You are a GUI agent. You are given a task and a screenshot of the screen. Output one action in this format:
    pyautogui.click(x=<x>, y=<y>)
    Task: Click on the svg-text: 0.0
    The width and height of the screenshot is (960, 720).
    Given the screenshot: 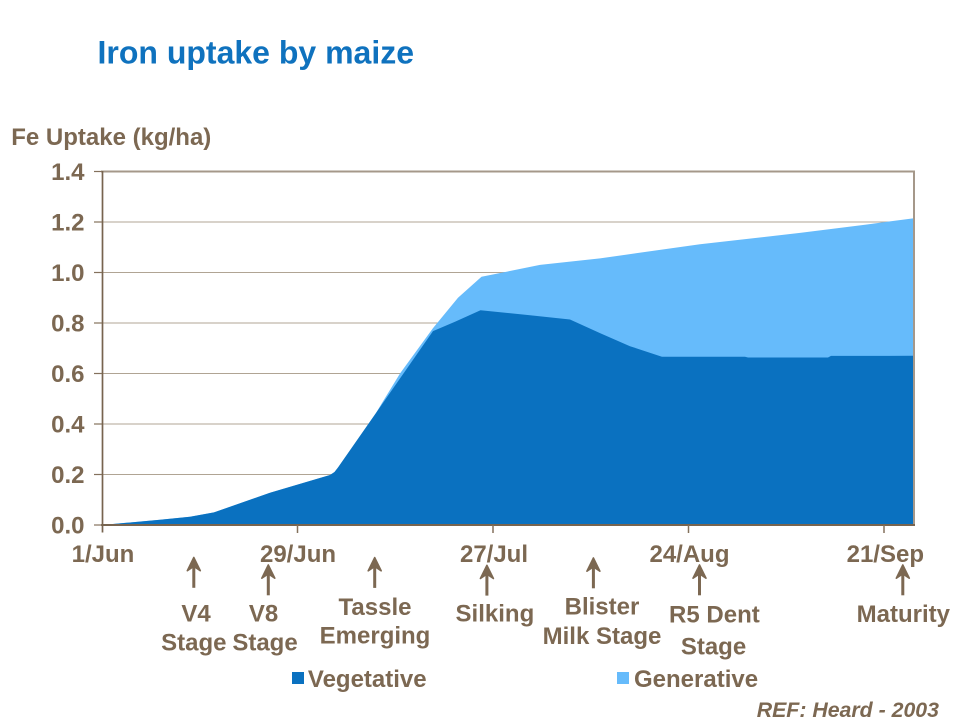 What is the action you would take?
    pyautogui.click(x=67, y=526)
    